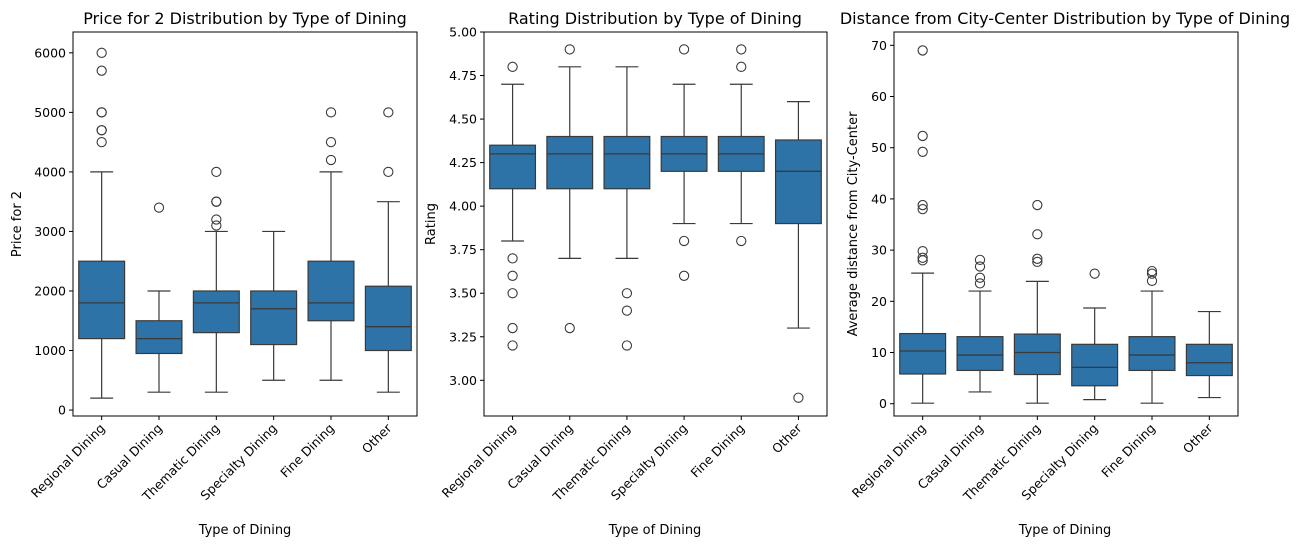 The height and width of the screenshot is (547, 1309). I want to click on y-axis-label: Rating, so click(431, 224).